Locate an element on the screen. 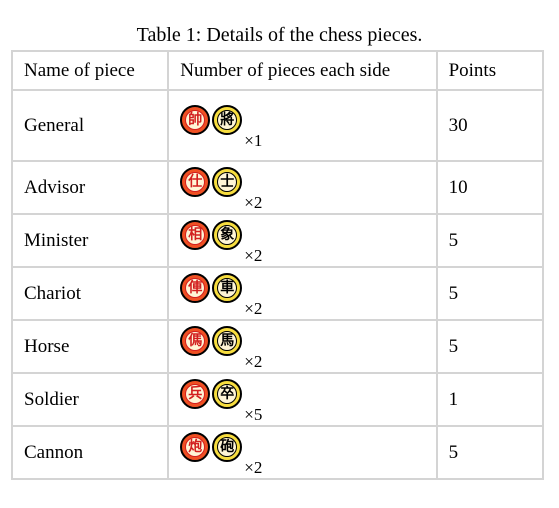  table-row: Cannon 炮砲 ×2 5 is located at coordinates (277, 452).